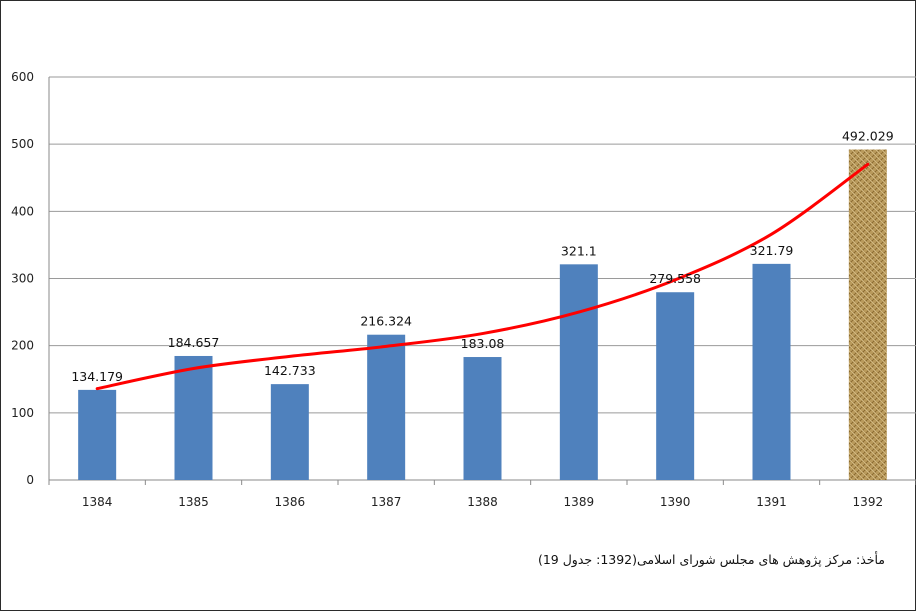 Image resolution: width=916 pixels, height=611 pixels. What do you see at coordinates (290, 502) in the screenshot?
I see `x-tick-label: 1386` at bounding box center [290, 502].